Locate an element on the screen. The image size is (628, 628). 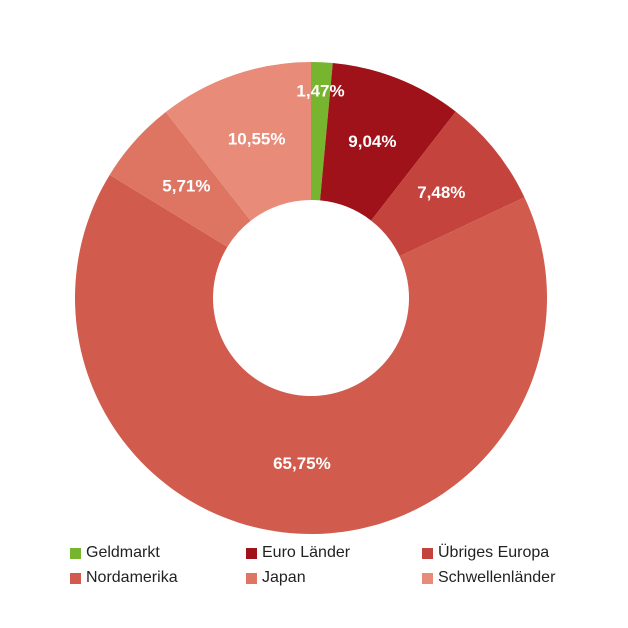
slice-schwellenlaender is located at coordinates (238, 141).